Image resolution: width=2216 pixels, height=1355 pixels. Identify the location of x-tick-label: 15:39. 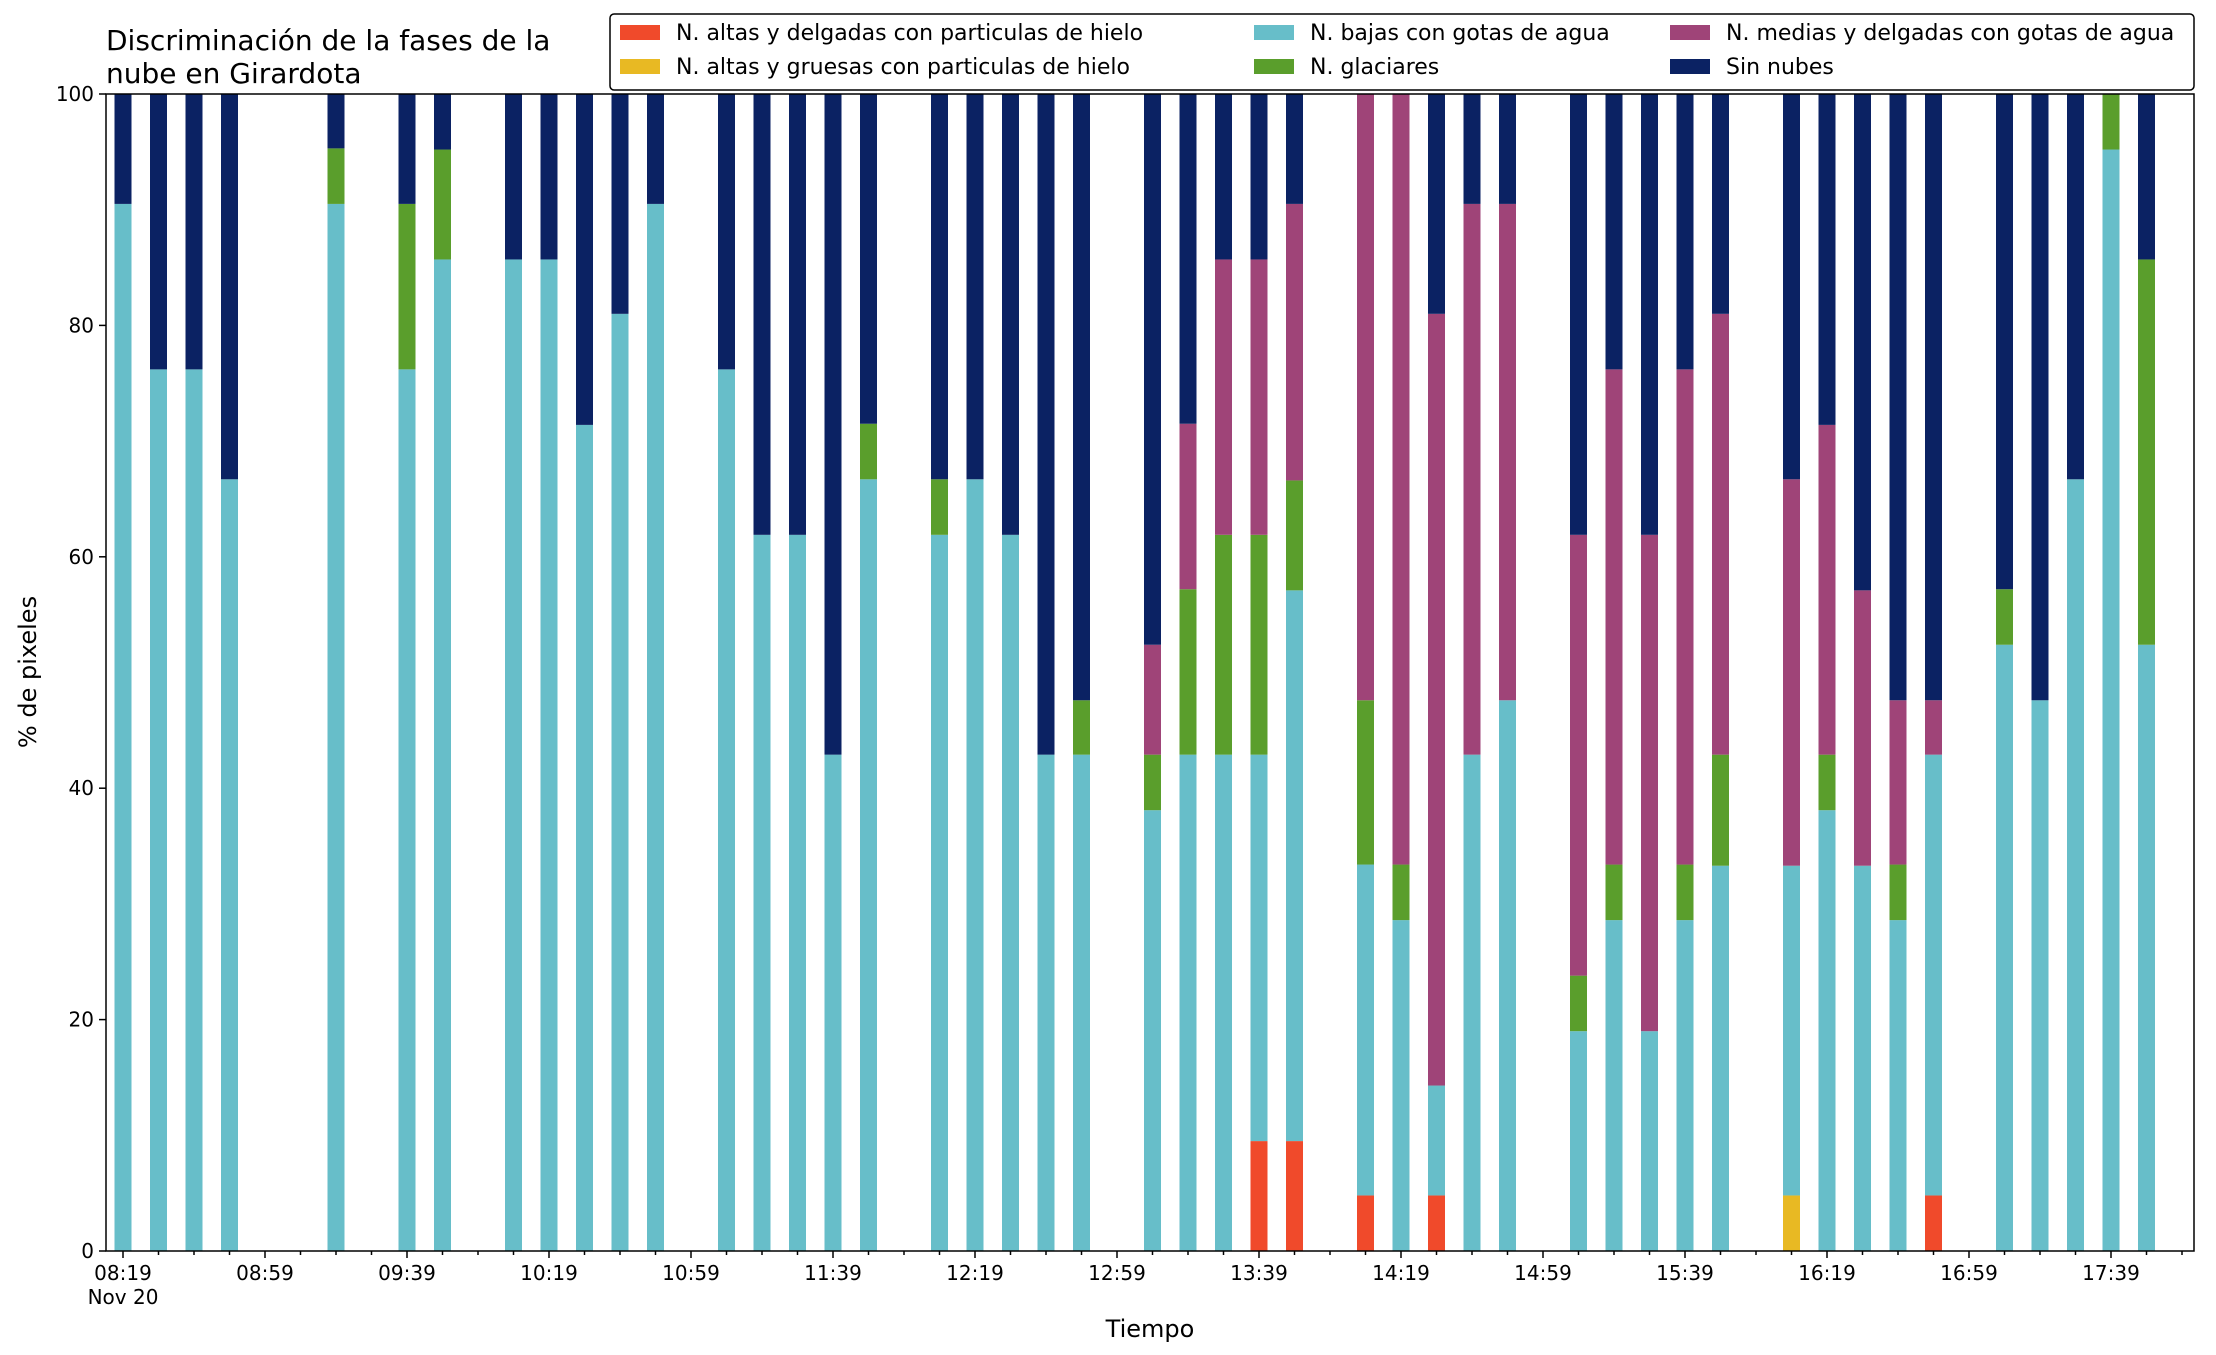
(1685, 1273).